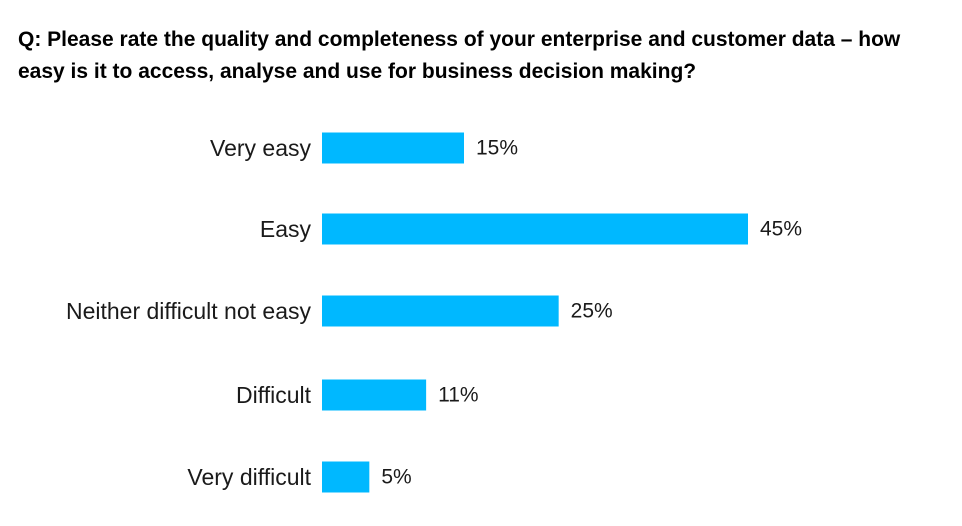  I want to click on category-label: Difficult, so click(274, 395).